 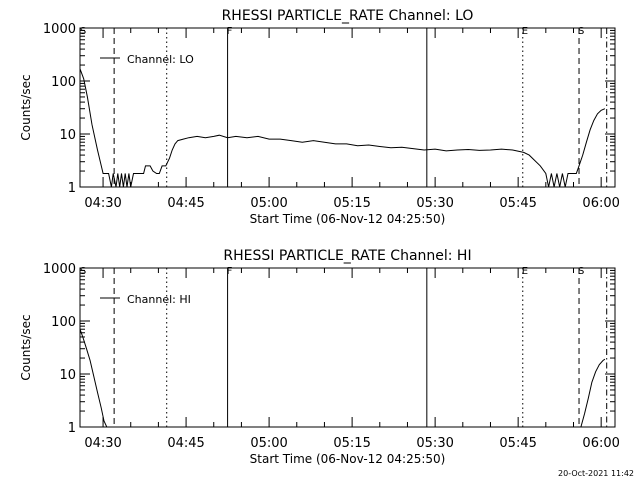 I want to click on legend-label: Channel: HI, so click(x=159, y=299).